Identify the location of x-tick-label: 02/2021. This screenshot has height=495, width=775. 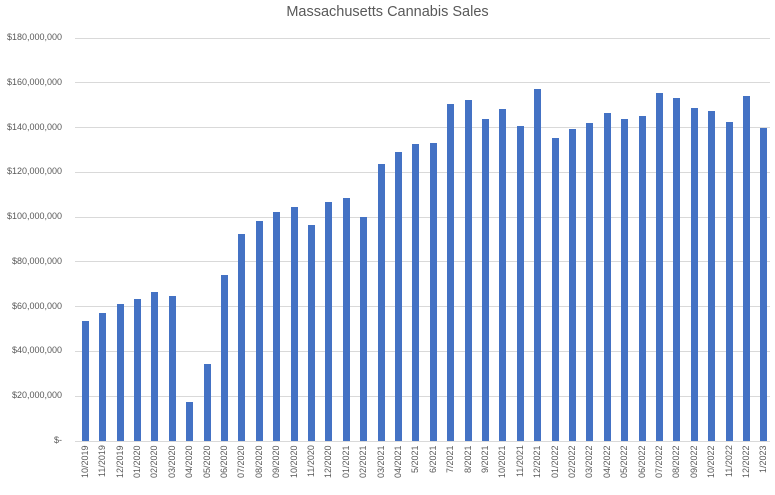
(363, 461).